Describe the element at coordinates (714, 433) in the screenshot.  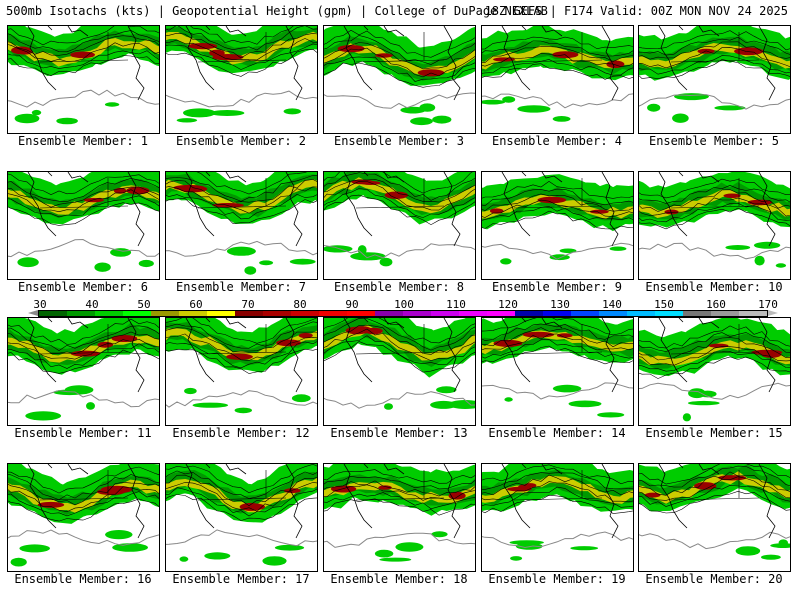
I see `ensemble-member-label: Ensemble Member: 15` at that location.